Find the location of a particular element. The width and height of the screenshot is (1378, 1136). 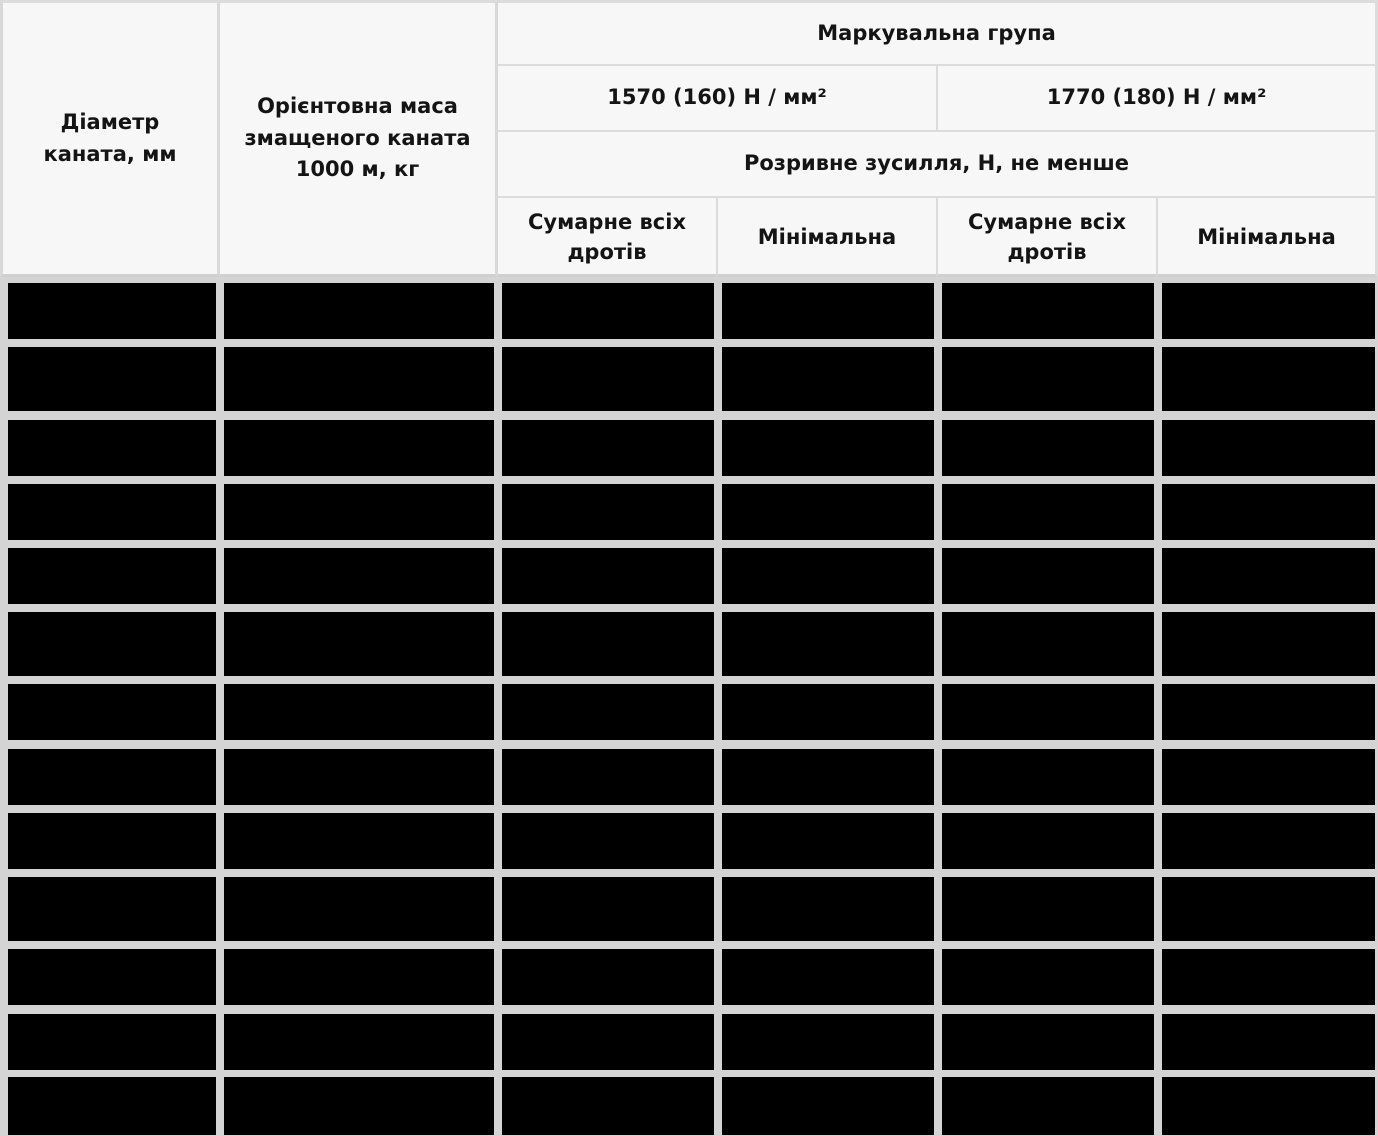

header-total-wires-1770: Сумарне всіх дротів is located at coordinates (1048, 237).